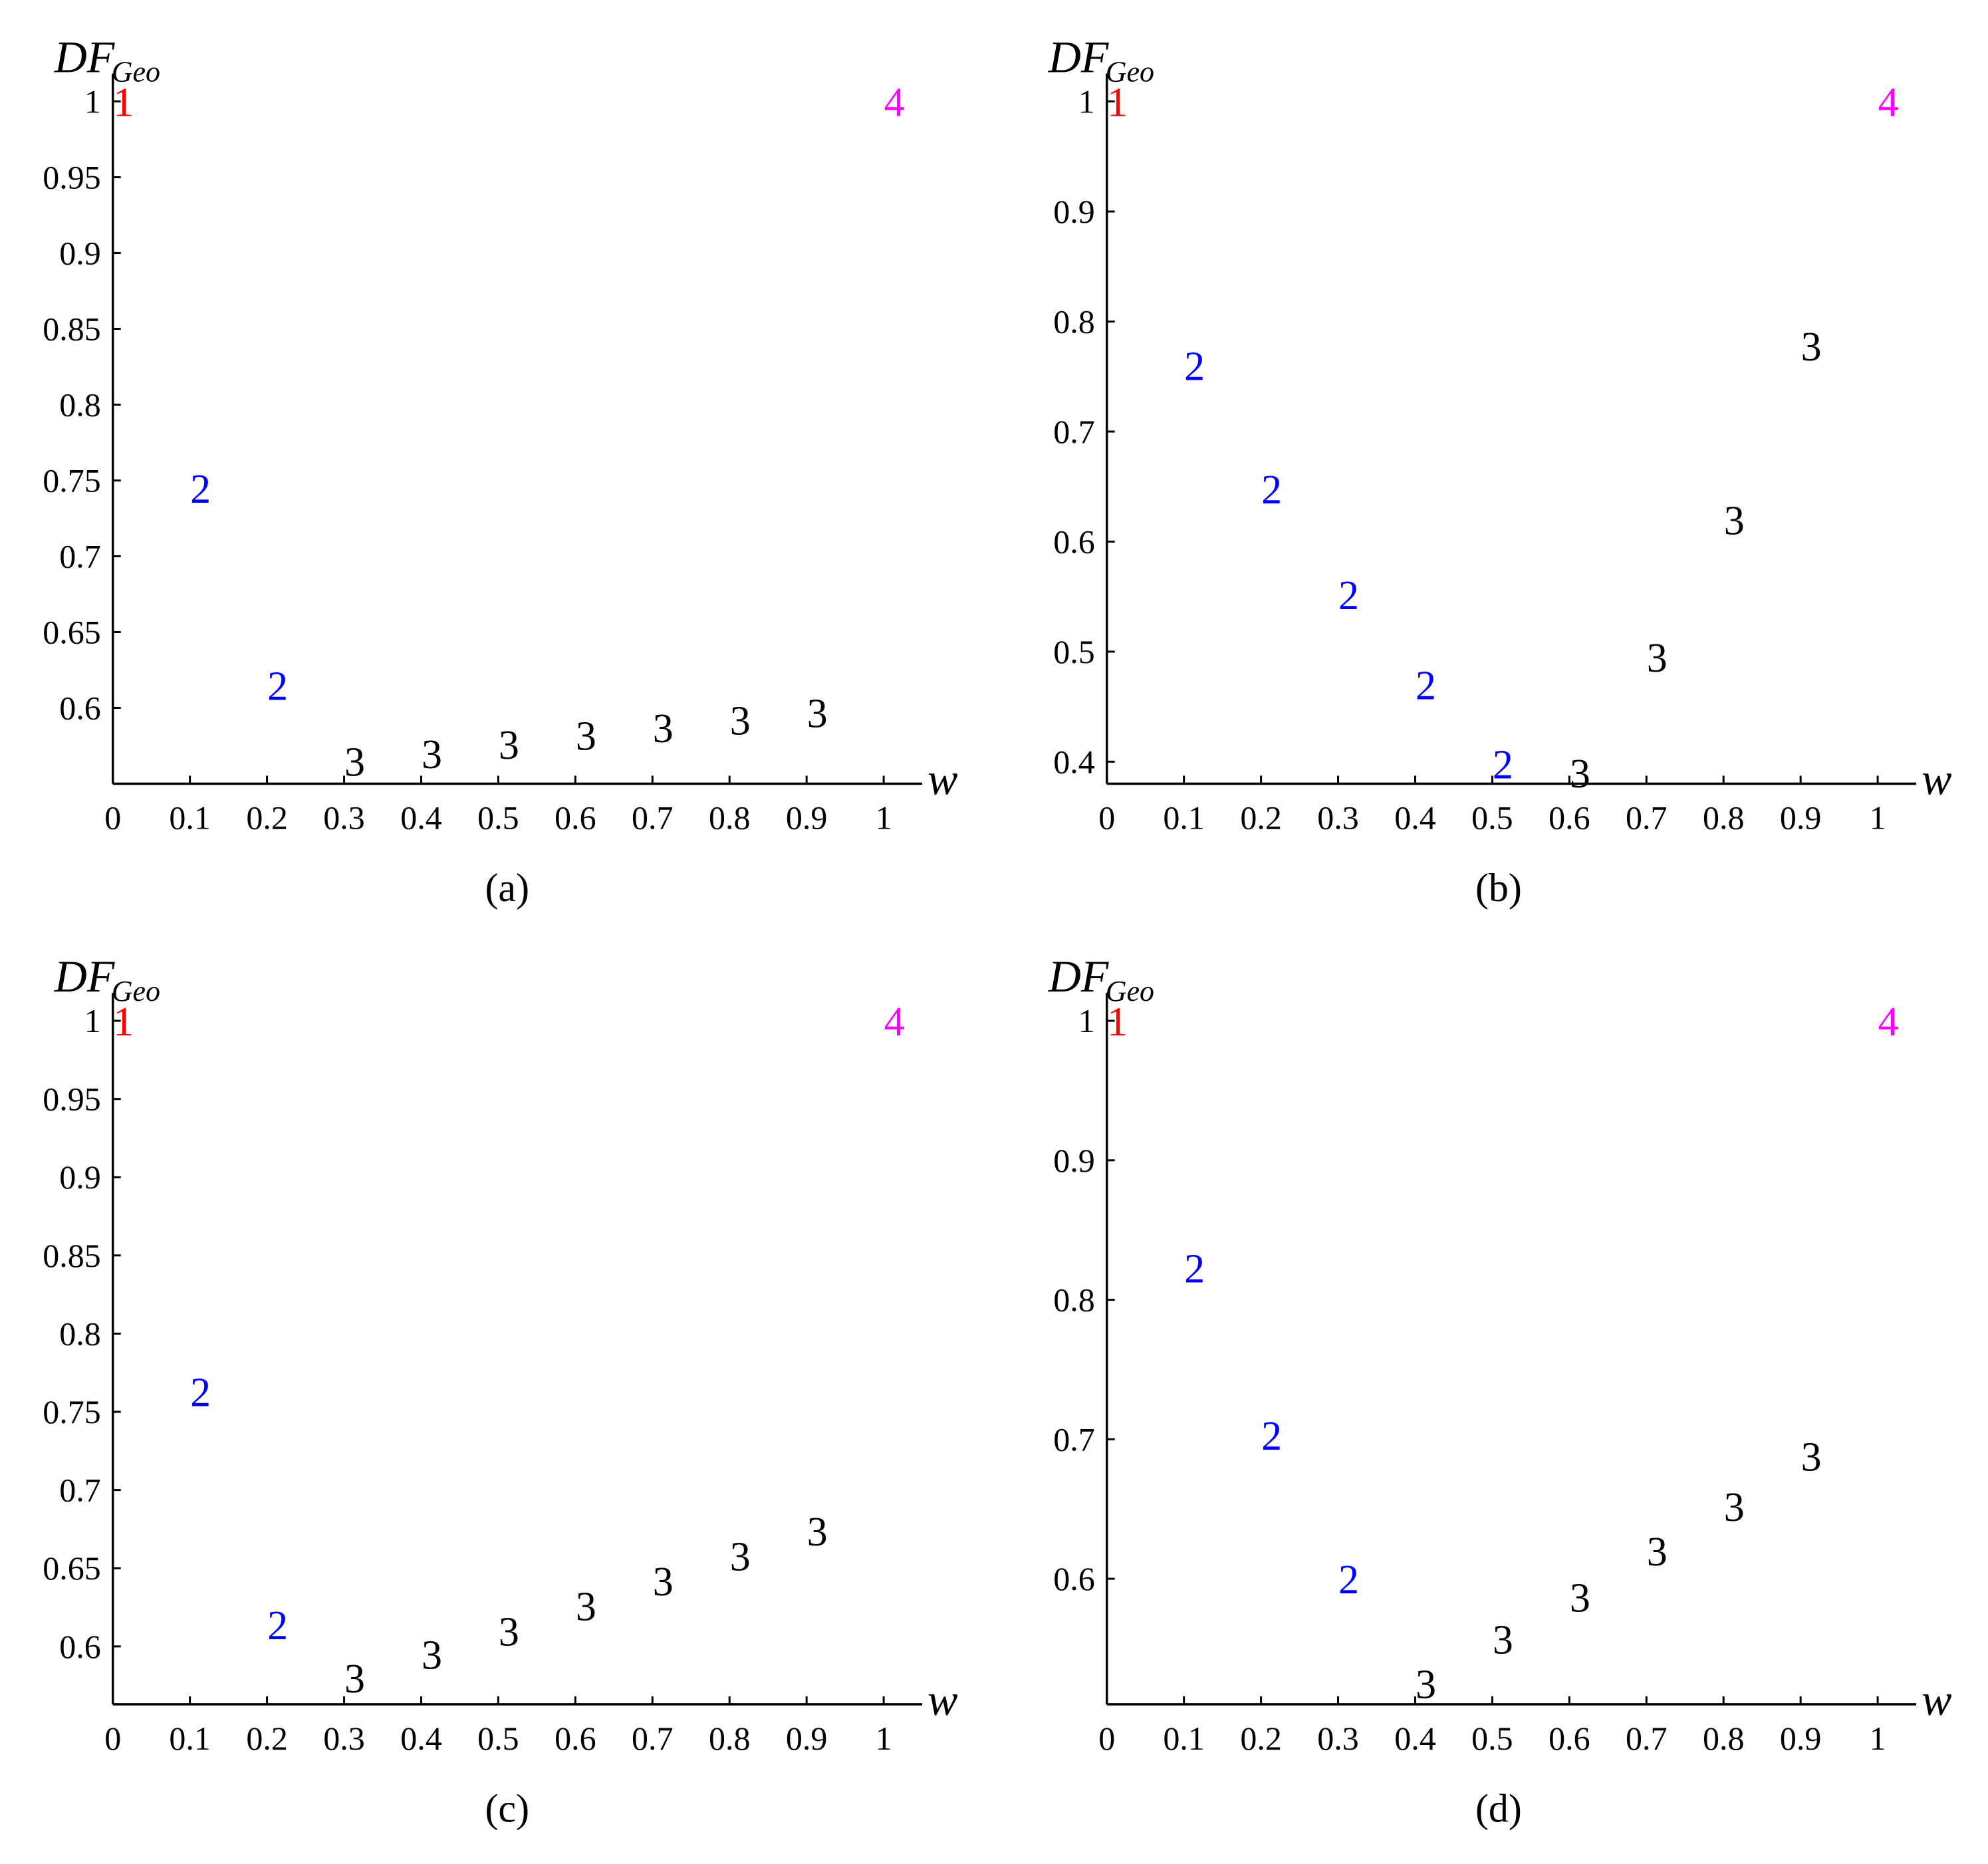  Describe the element at coordinates (507, 1808) in the screenshot. I see `panel-caption: (c)` at that location.